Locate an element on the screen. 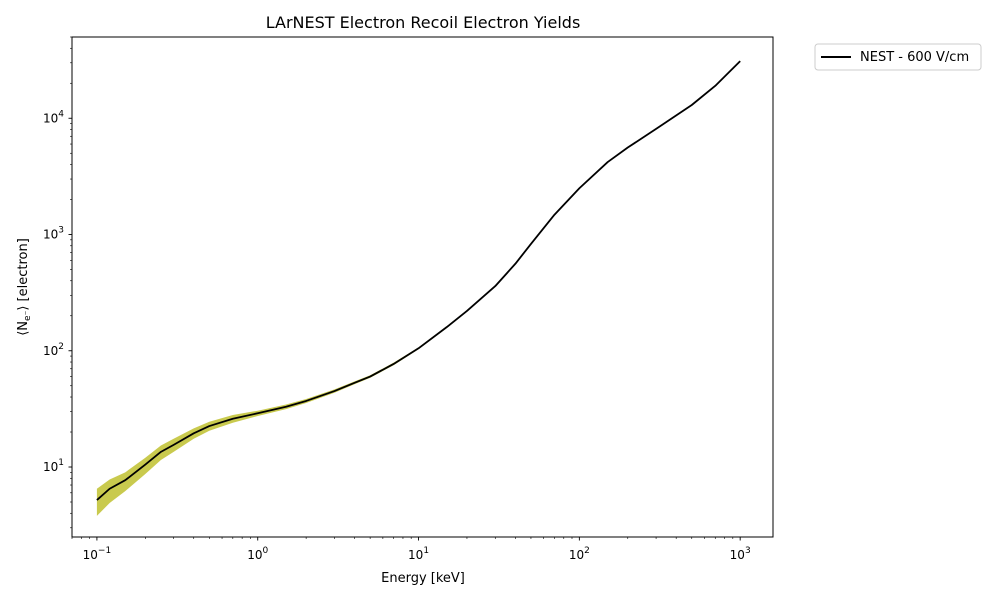  y-tick-label: 10¹ is located at coordinates (53, 466).